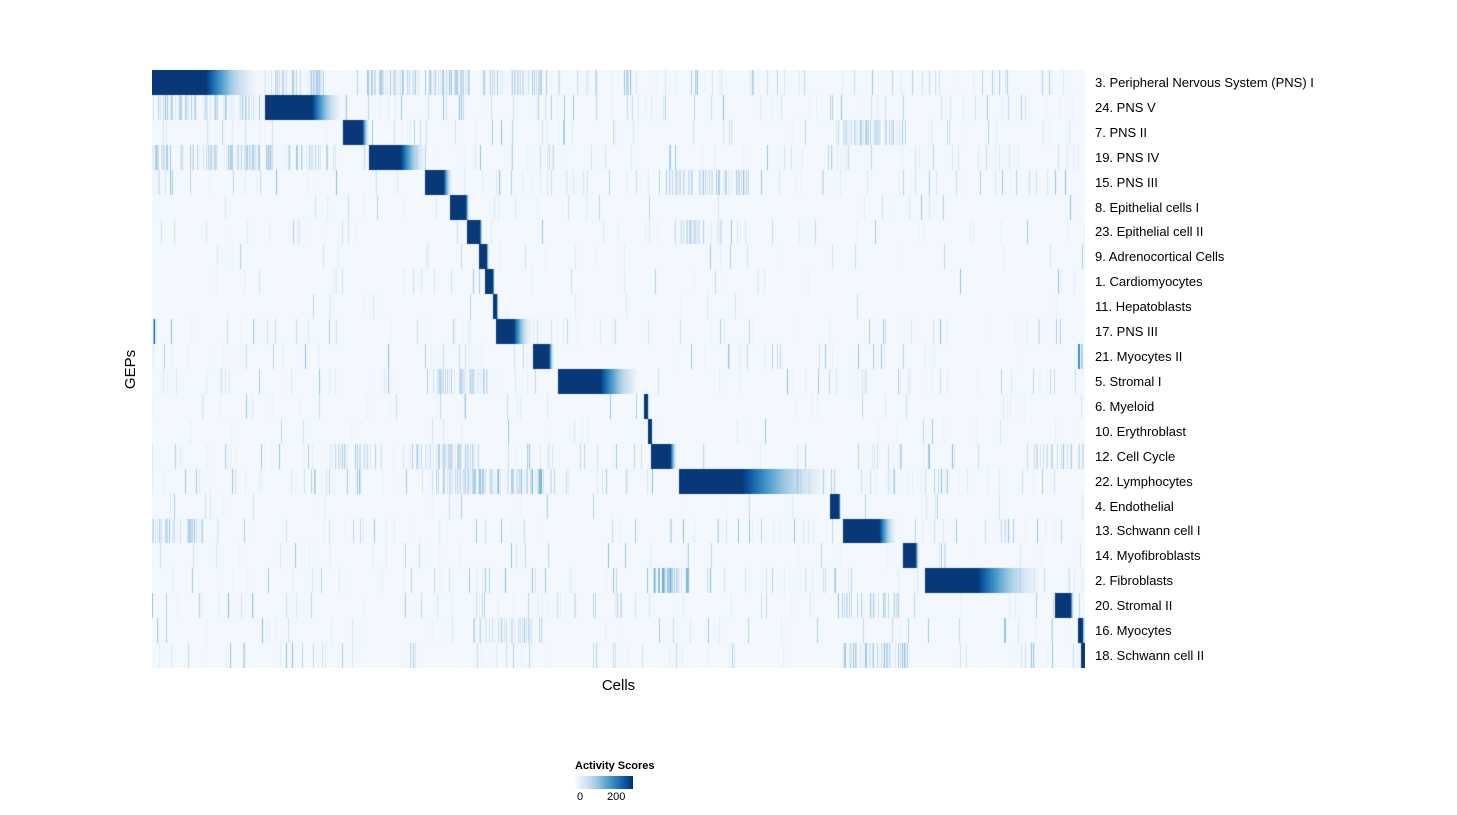 The image size is (1457, 815). I want to click on x-axis-label: Cells, so click(618, 685).